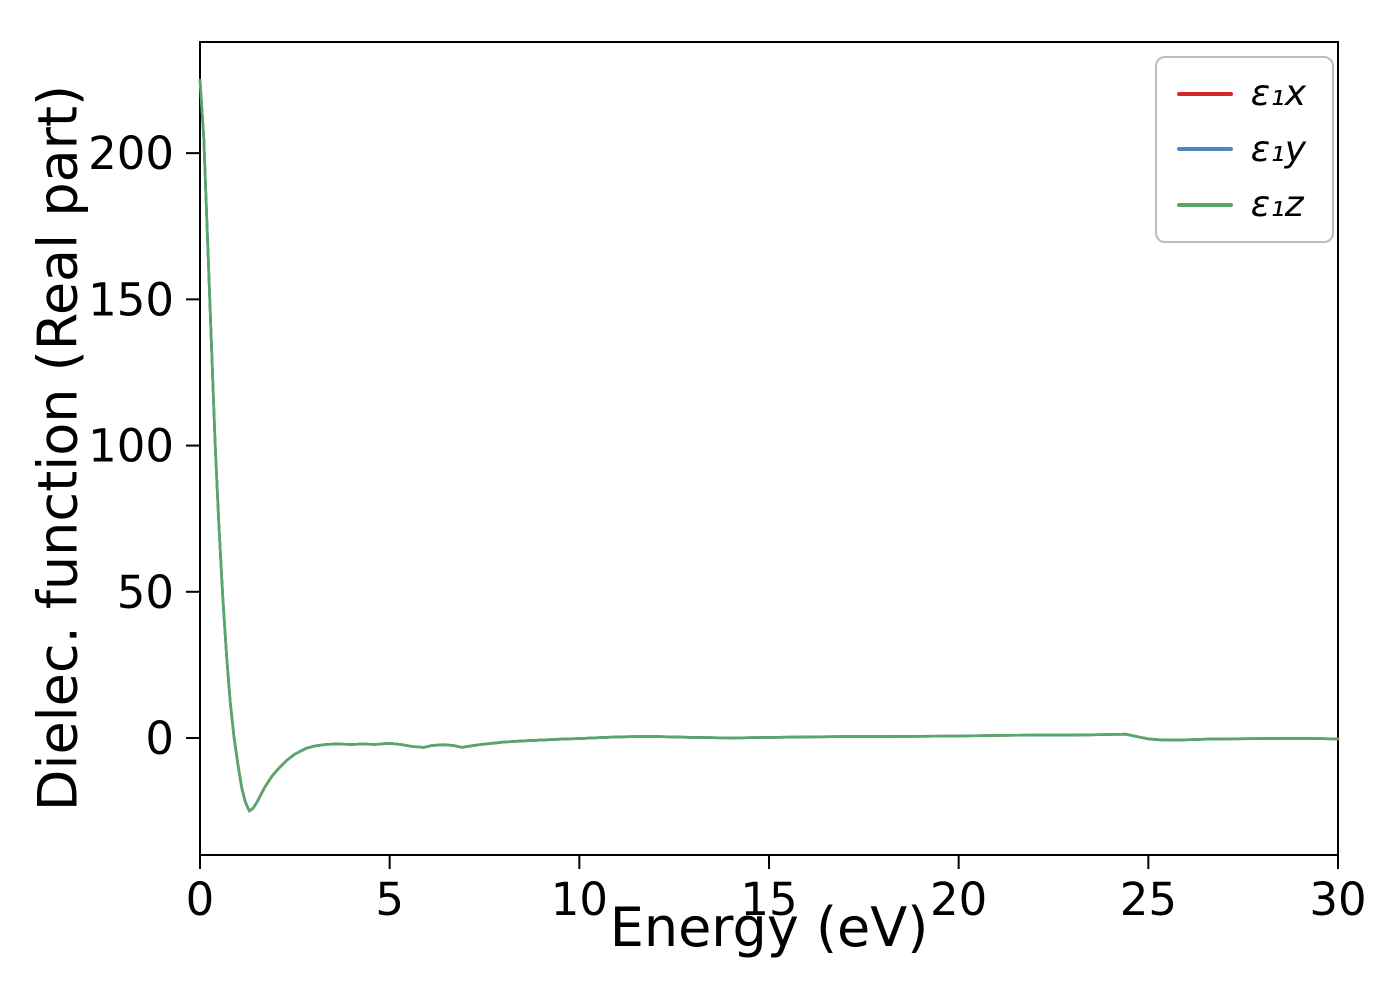  I want to click on legend-label: ε₁z, so click(1277, 205).